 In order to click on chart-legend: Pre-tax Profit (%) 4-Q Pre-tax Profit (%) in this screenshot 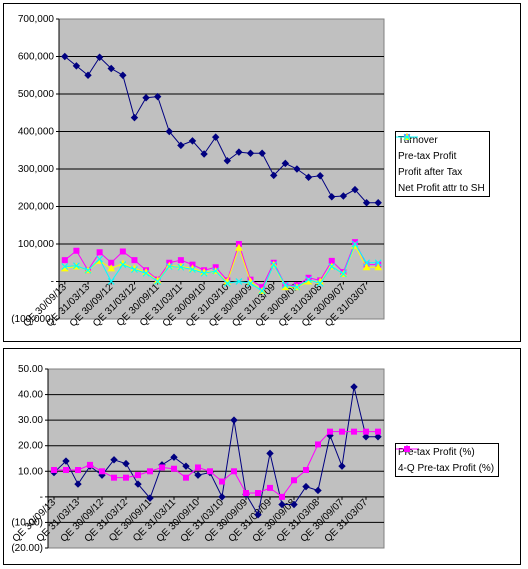, I will do `click(447, 460)`.